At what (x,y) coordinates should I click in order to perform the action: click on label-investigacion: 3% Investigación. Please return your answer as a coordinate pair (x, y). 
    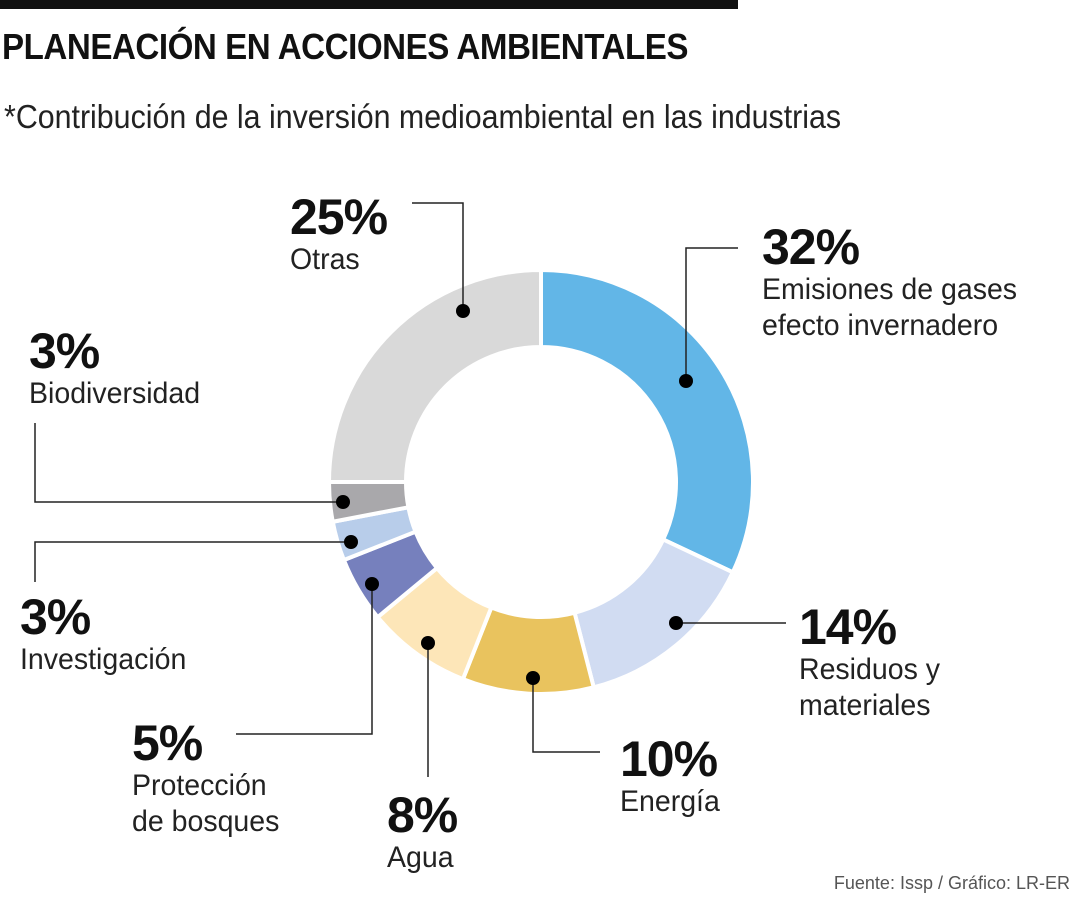
    Looking at the image, I should click on (107, 635).